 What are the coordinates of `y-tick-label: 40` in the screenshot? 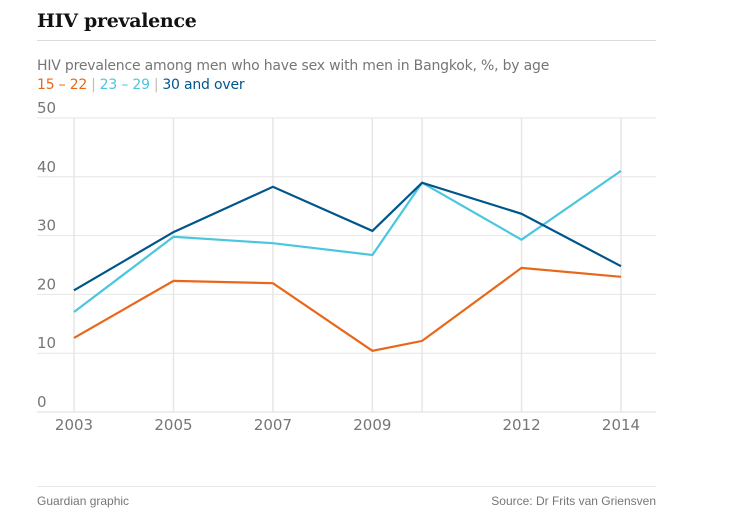 It's located at (46, 167).